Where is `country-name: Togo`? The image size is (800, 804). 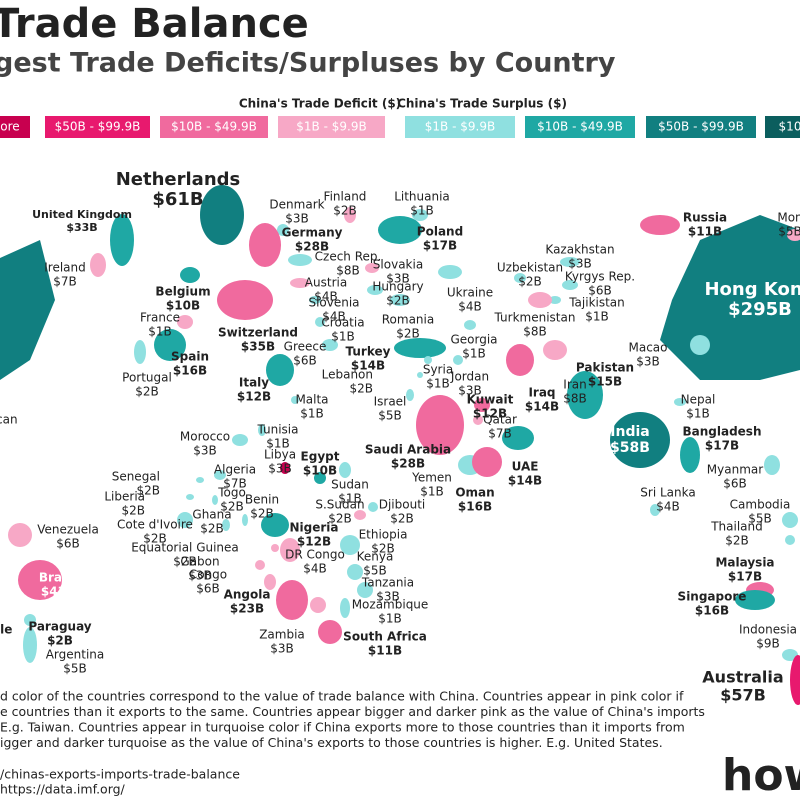
country-name: Togo is located at coordinates (231, 493).